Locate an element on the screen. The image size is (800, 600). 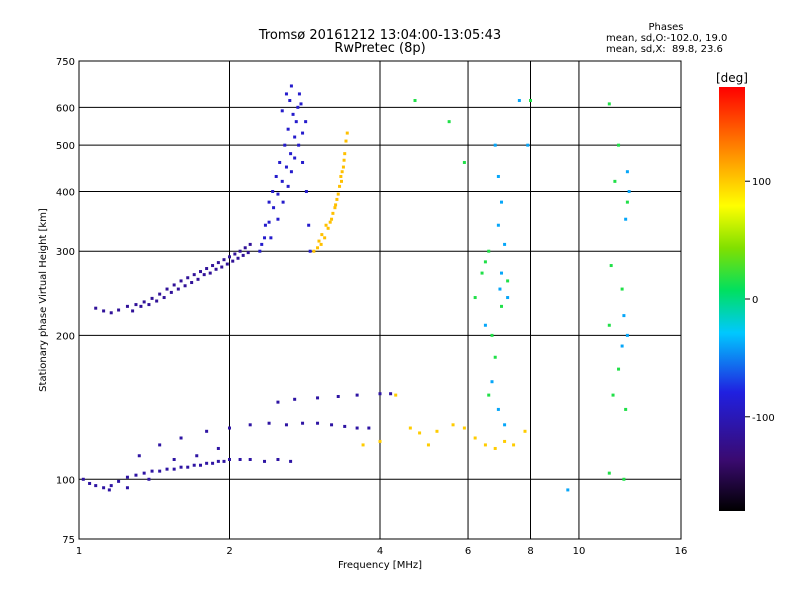
chart-subtitle: RwPretec (8p) is located at coordinates (380, 48).